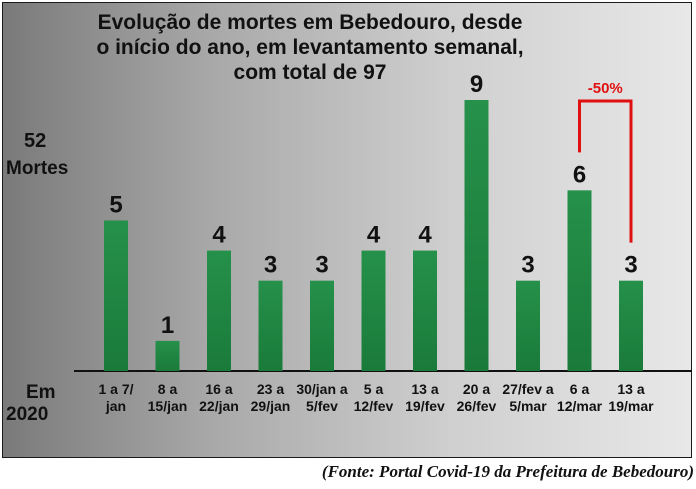  I want to click on x-tick-label: 26/fev, so click(477, 406).